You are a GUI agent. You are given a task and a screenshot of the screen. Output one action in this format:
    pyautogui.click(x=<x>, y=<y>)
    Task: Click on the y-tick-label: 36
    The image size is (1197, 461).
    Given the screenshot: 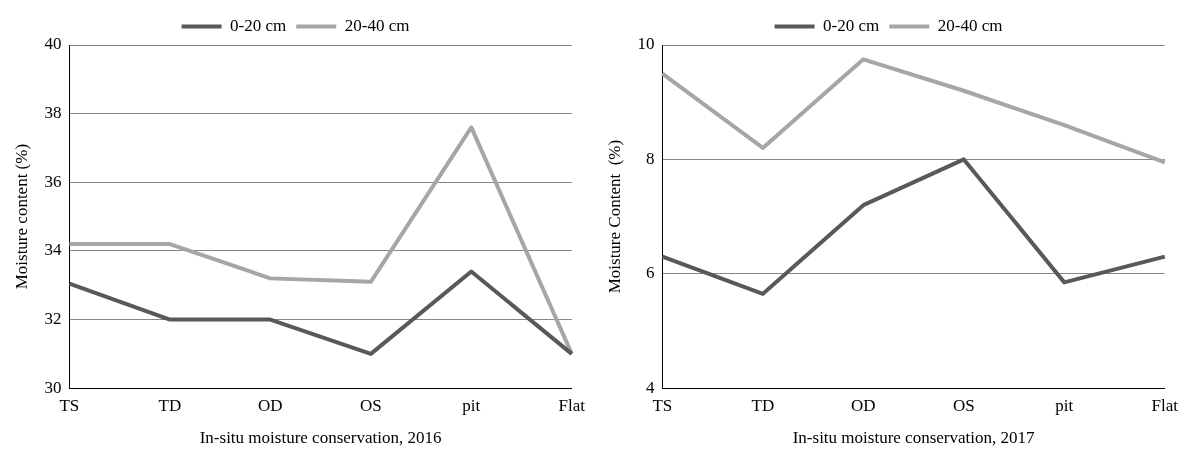 What is the action you would take?
    pyautogui.click(x=53, y=181)
    